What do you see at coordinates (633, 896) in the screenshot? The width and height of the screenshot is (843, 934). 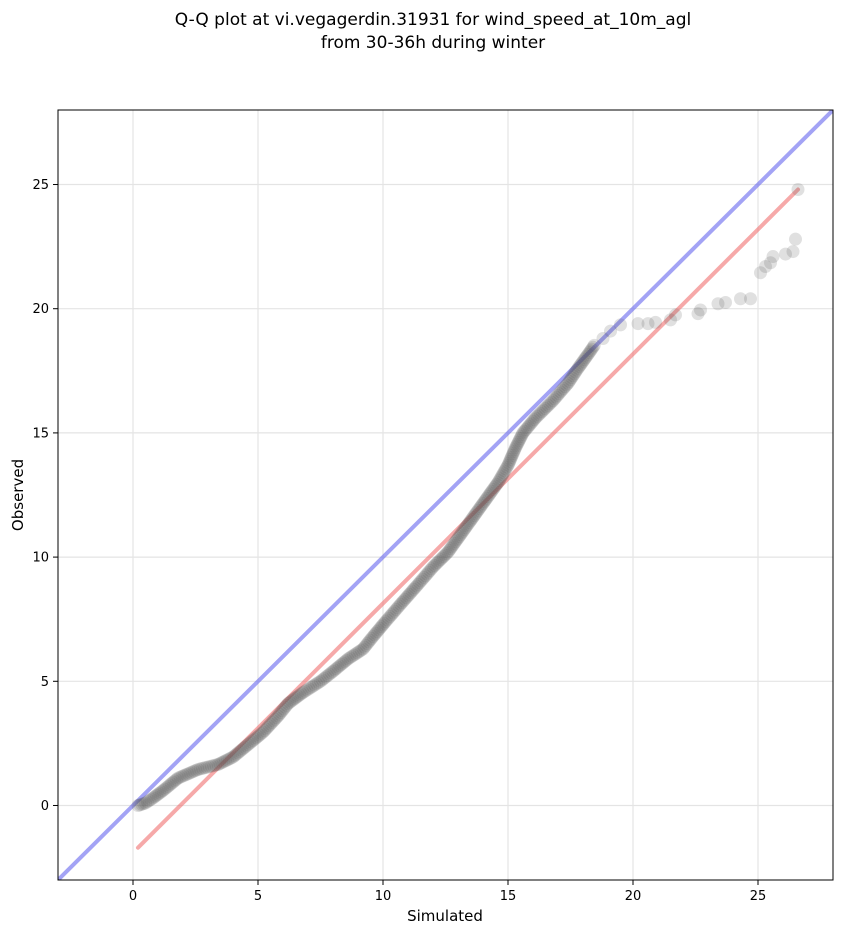 I see `x-tick-label: 20` at bounding box center [633, 896].